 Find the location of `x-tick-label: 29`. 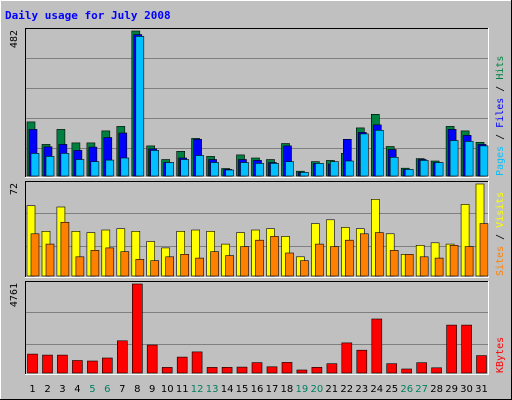

x-tick-label: 29 is located at coordinates (451, 389).